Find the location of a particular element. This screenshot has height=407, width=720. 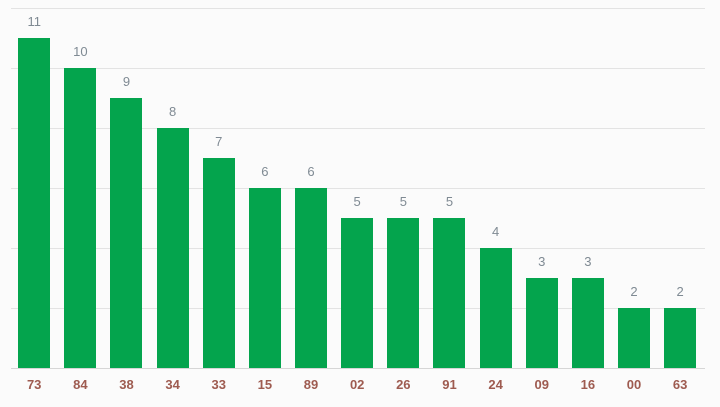

x-axis-label: 73 is located at coordinates (34, 384).